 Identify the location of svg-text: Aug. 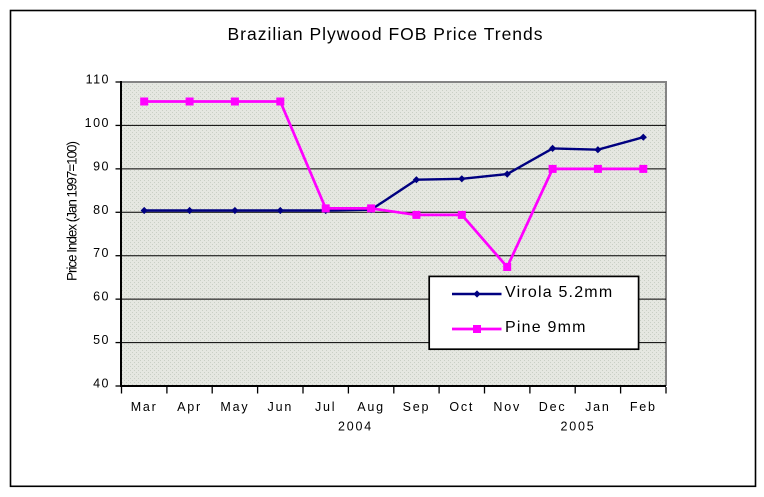
(371, 407).